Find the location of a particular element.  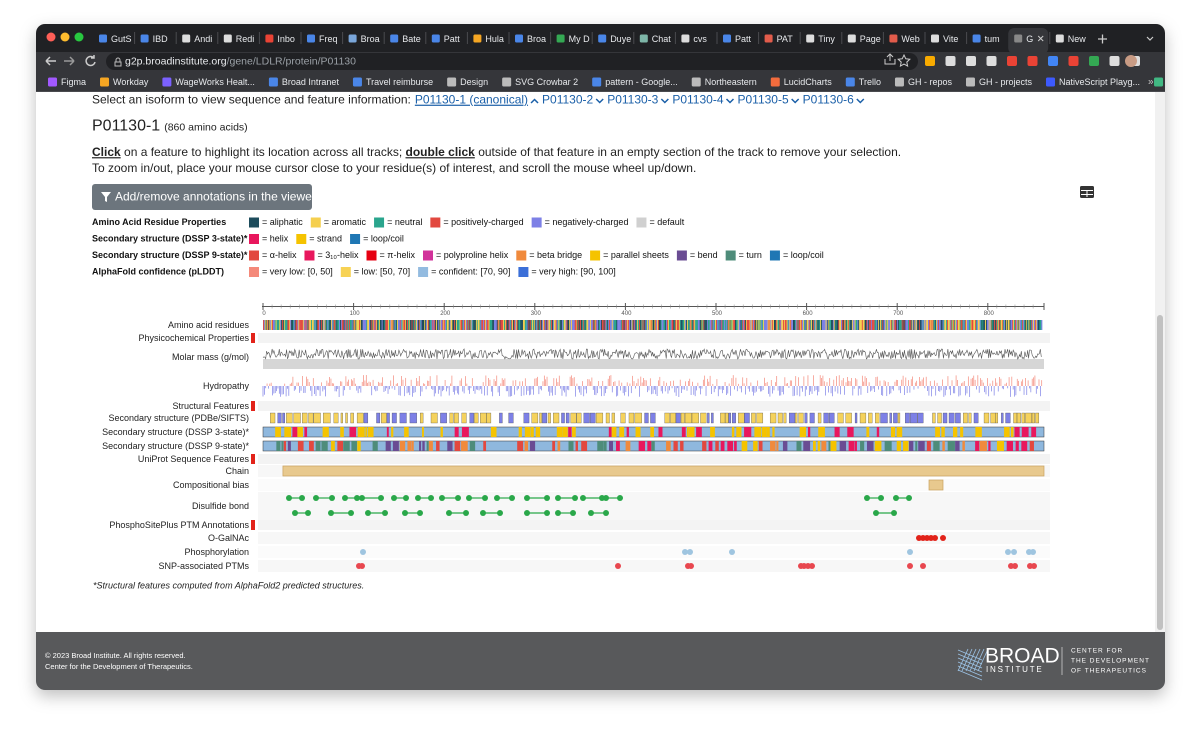

tab-title: Freq is located at coordinates (328, 39).